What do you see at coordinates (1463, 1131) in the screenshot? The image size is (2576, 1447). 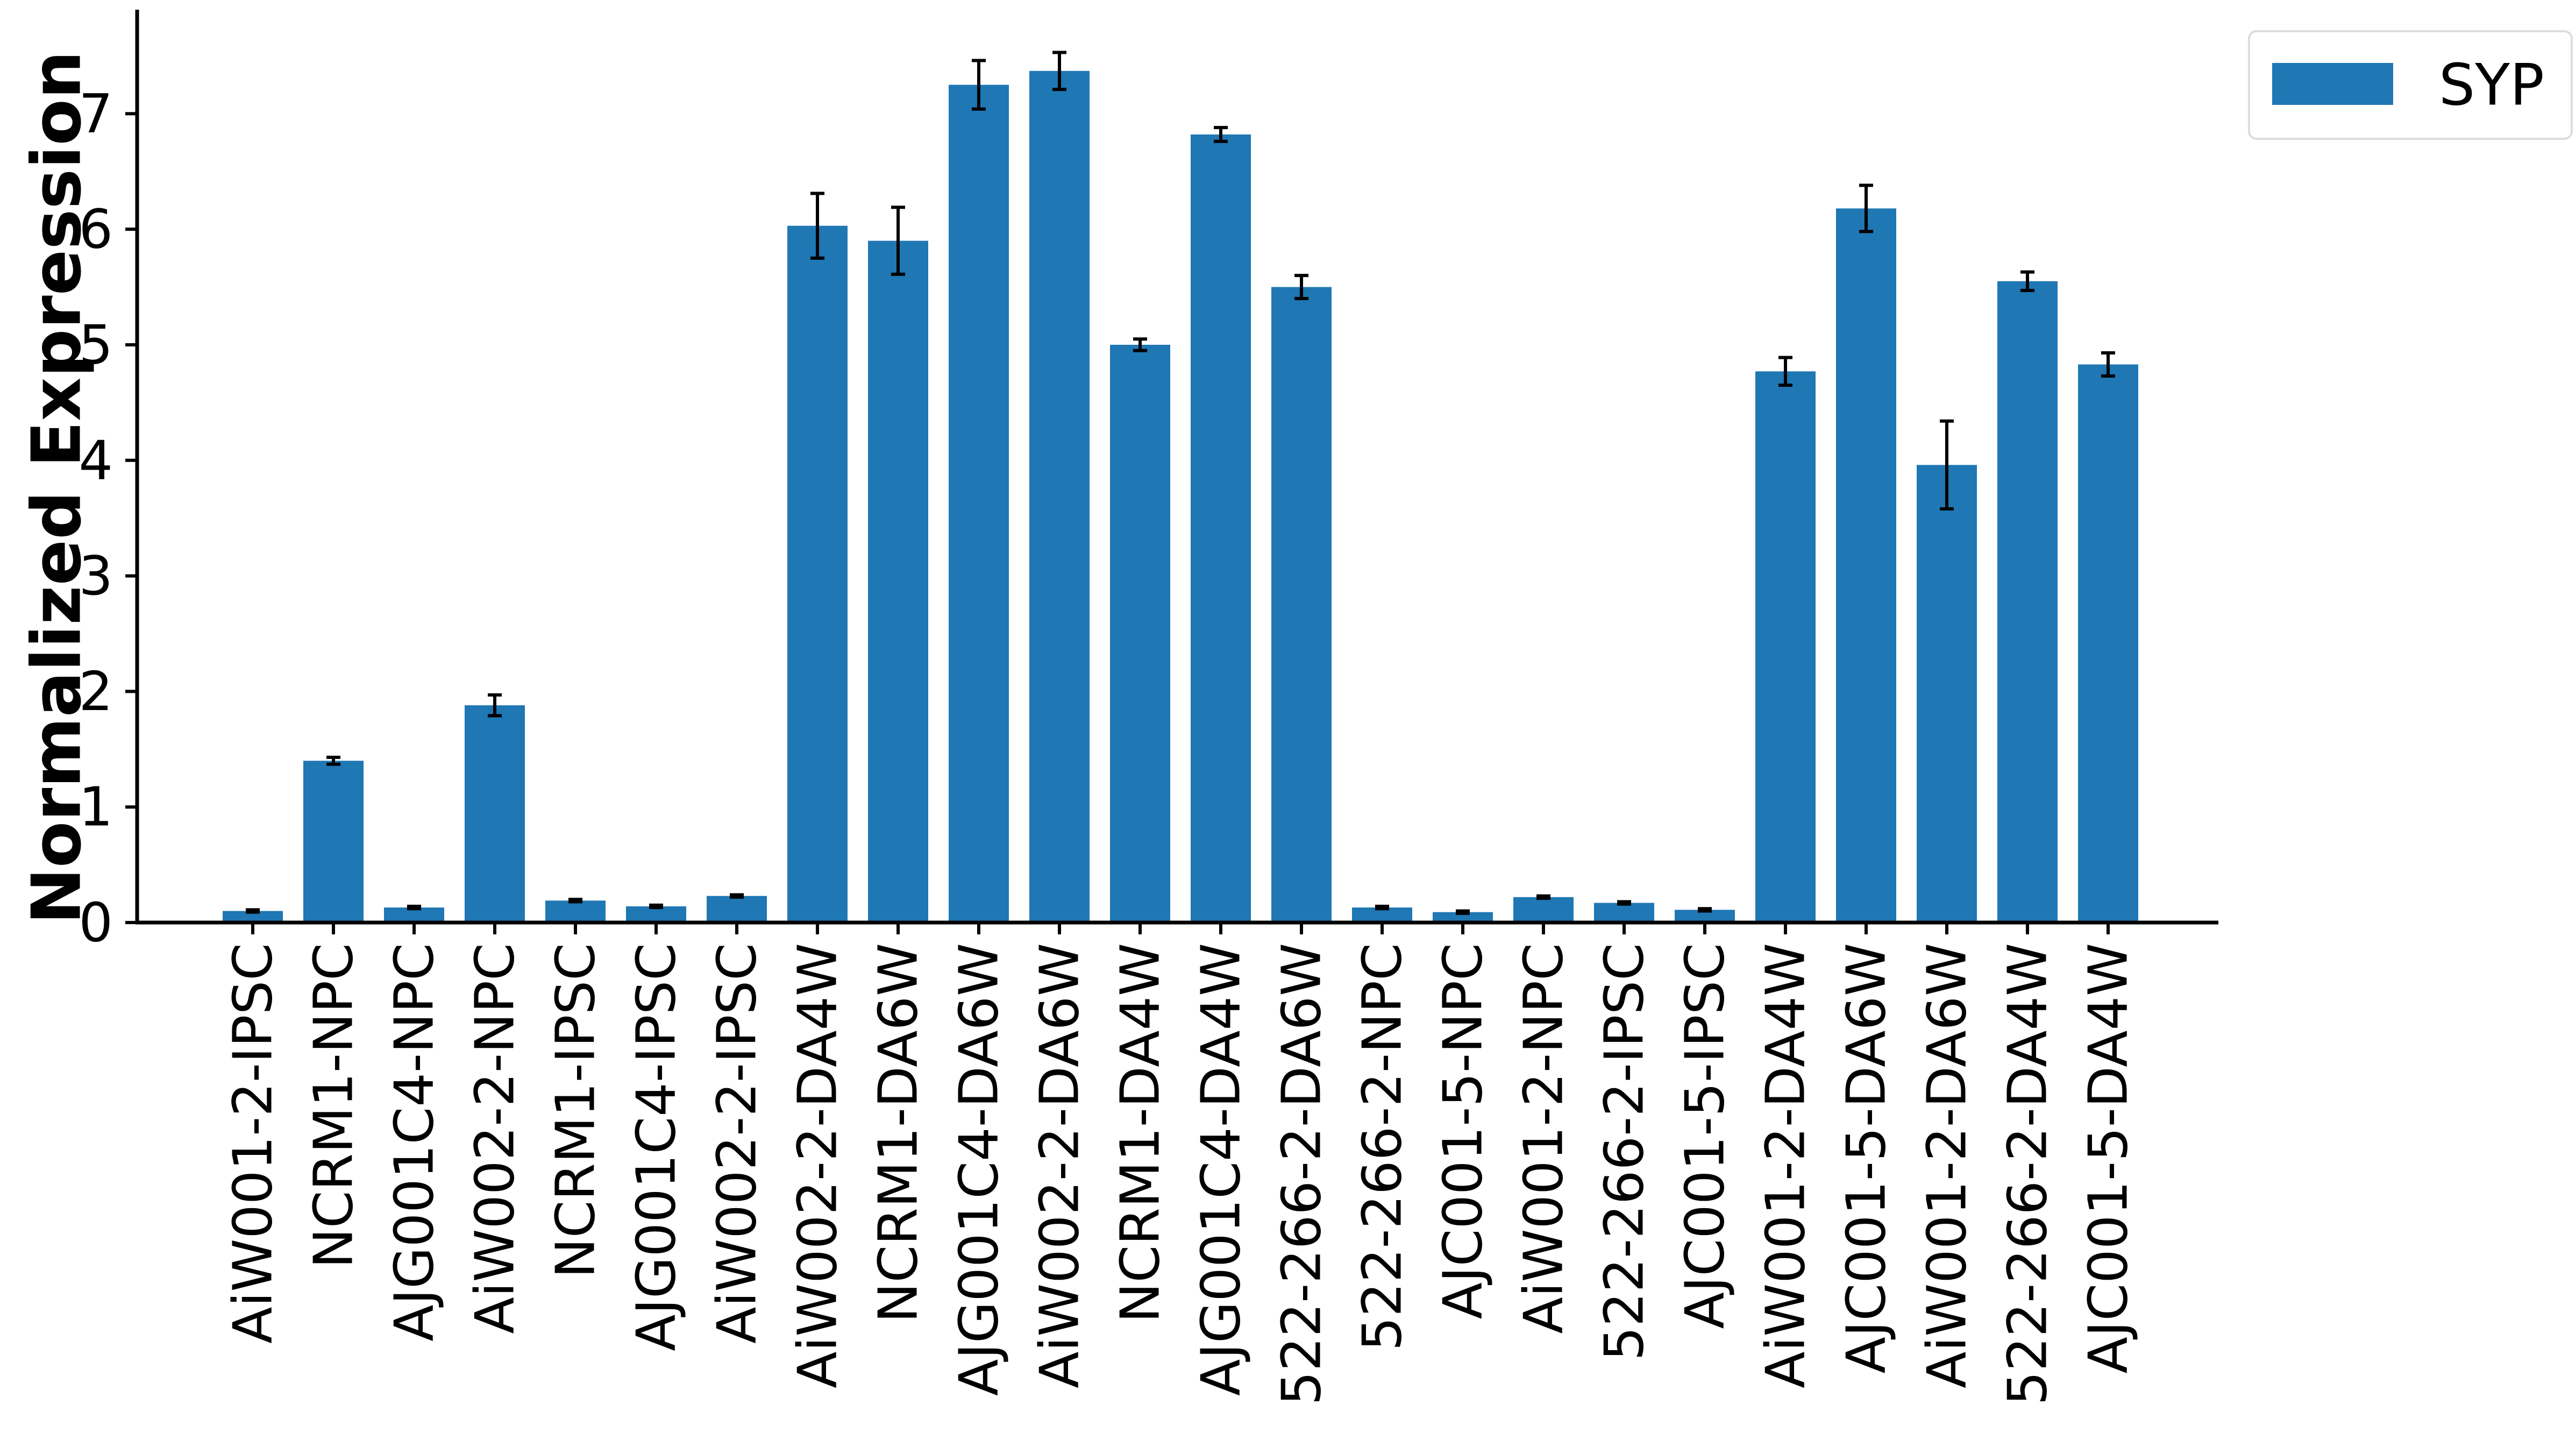 I see `x-tick-label: AJC001-5-NPC` at bounding box center [1463, 1131].